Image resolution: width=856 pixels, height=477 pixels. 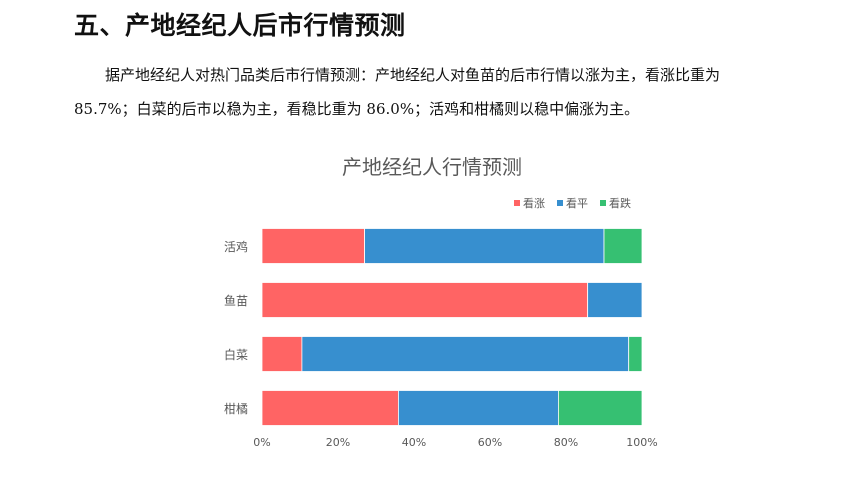 What do you see at coordinates (455, 442) in the screenshot?
I see `value-axis: 0% 20% 40% 60% 80% 100%` at bounding box center [455, 442].